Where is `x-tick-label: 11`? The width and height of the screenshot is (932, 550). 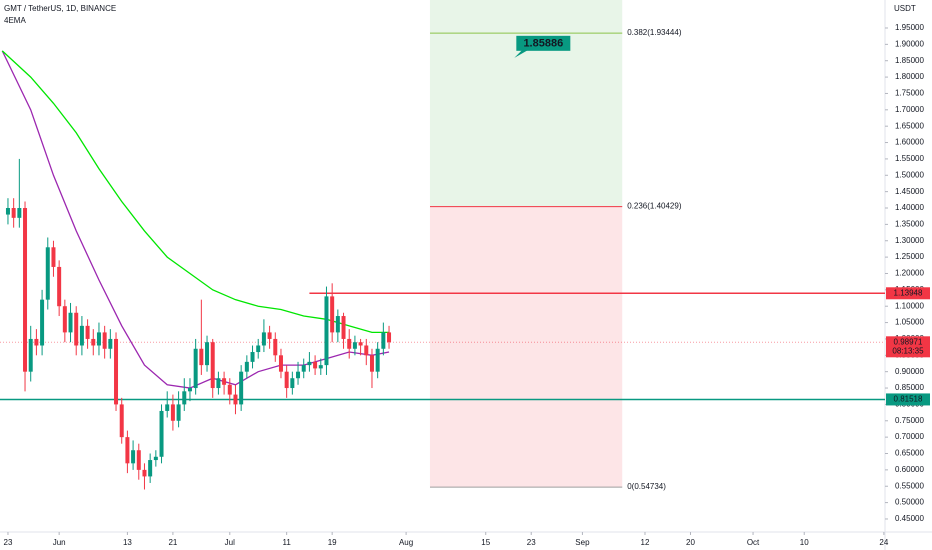
x-tick-label: 11 is located at coordinates (287, 542).